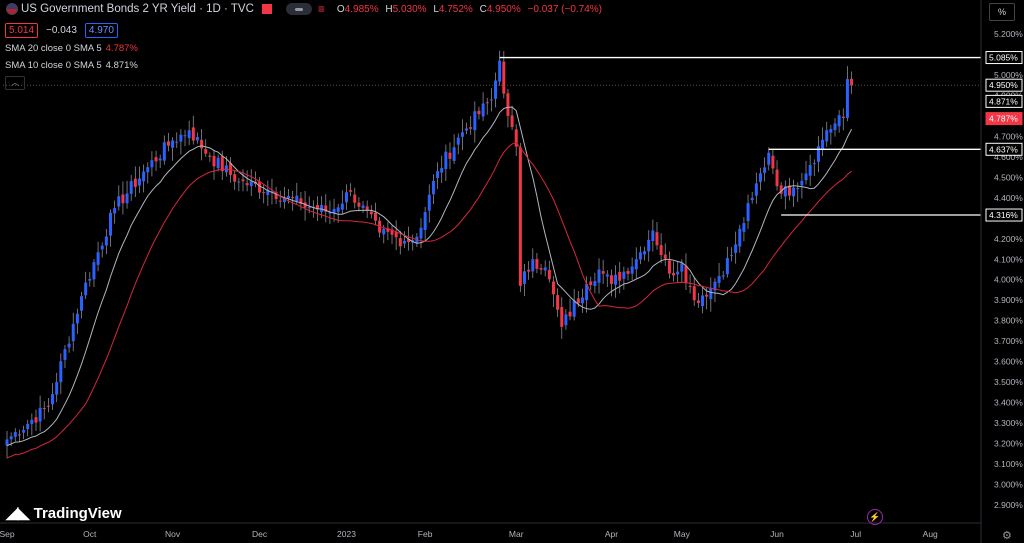 The image size is (1024, 543). What do you see at coordinates (1007, 536) in the screenshot?
I see `settings-gear-icon: ⚙` at bounding box center [1007, 536].